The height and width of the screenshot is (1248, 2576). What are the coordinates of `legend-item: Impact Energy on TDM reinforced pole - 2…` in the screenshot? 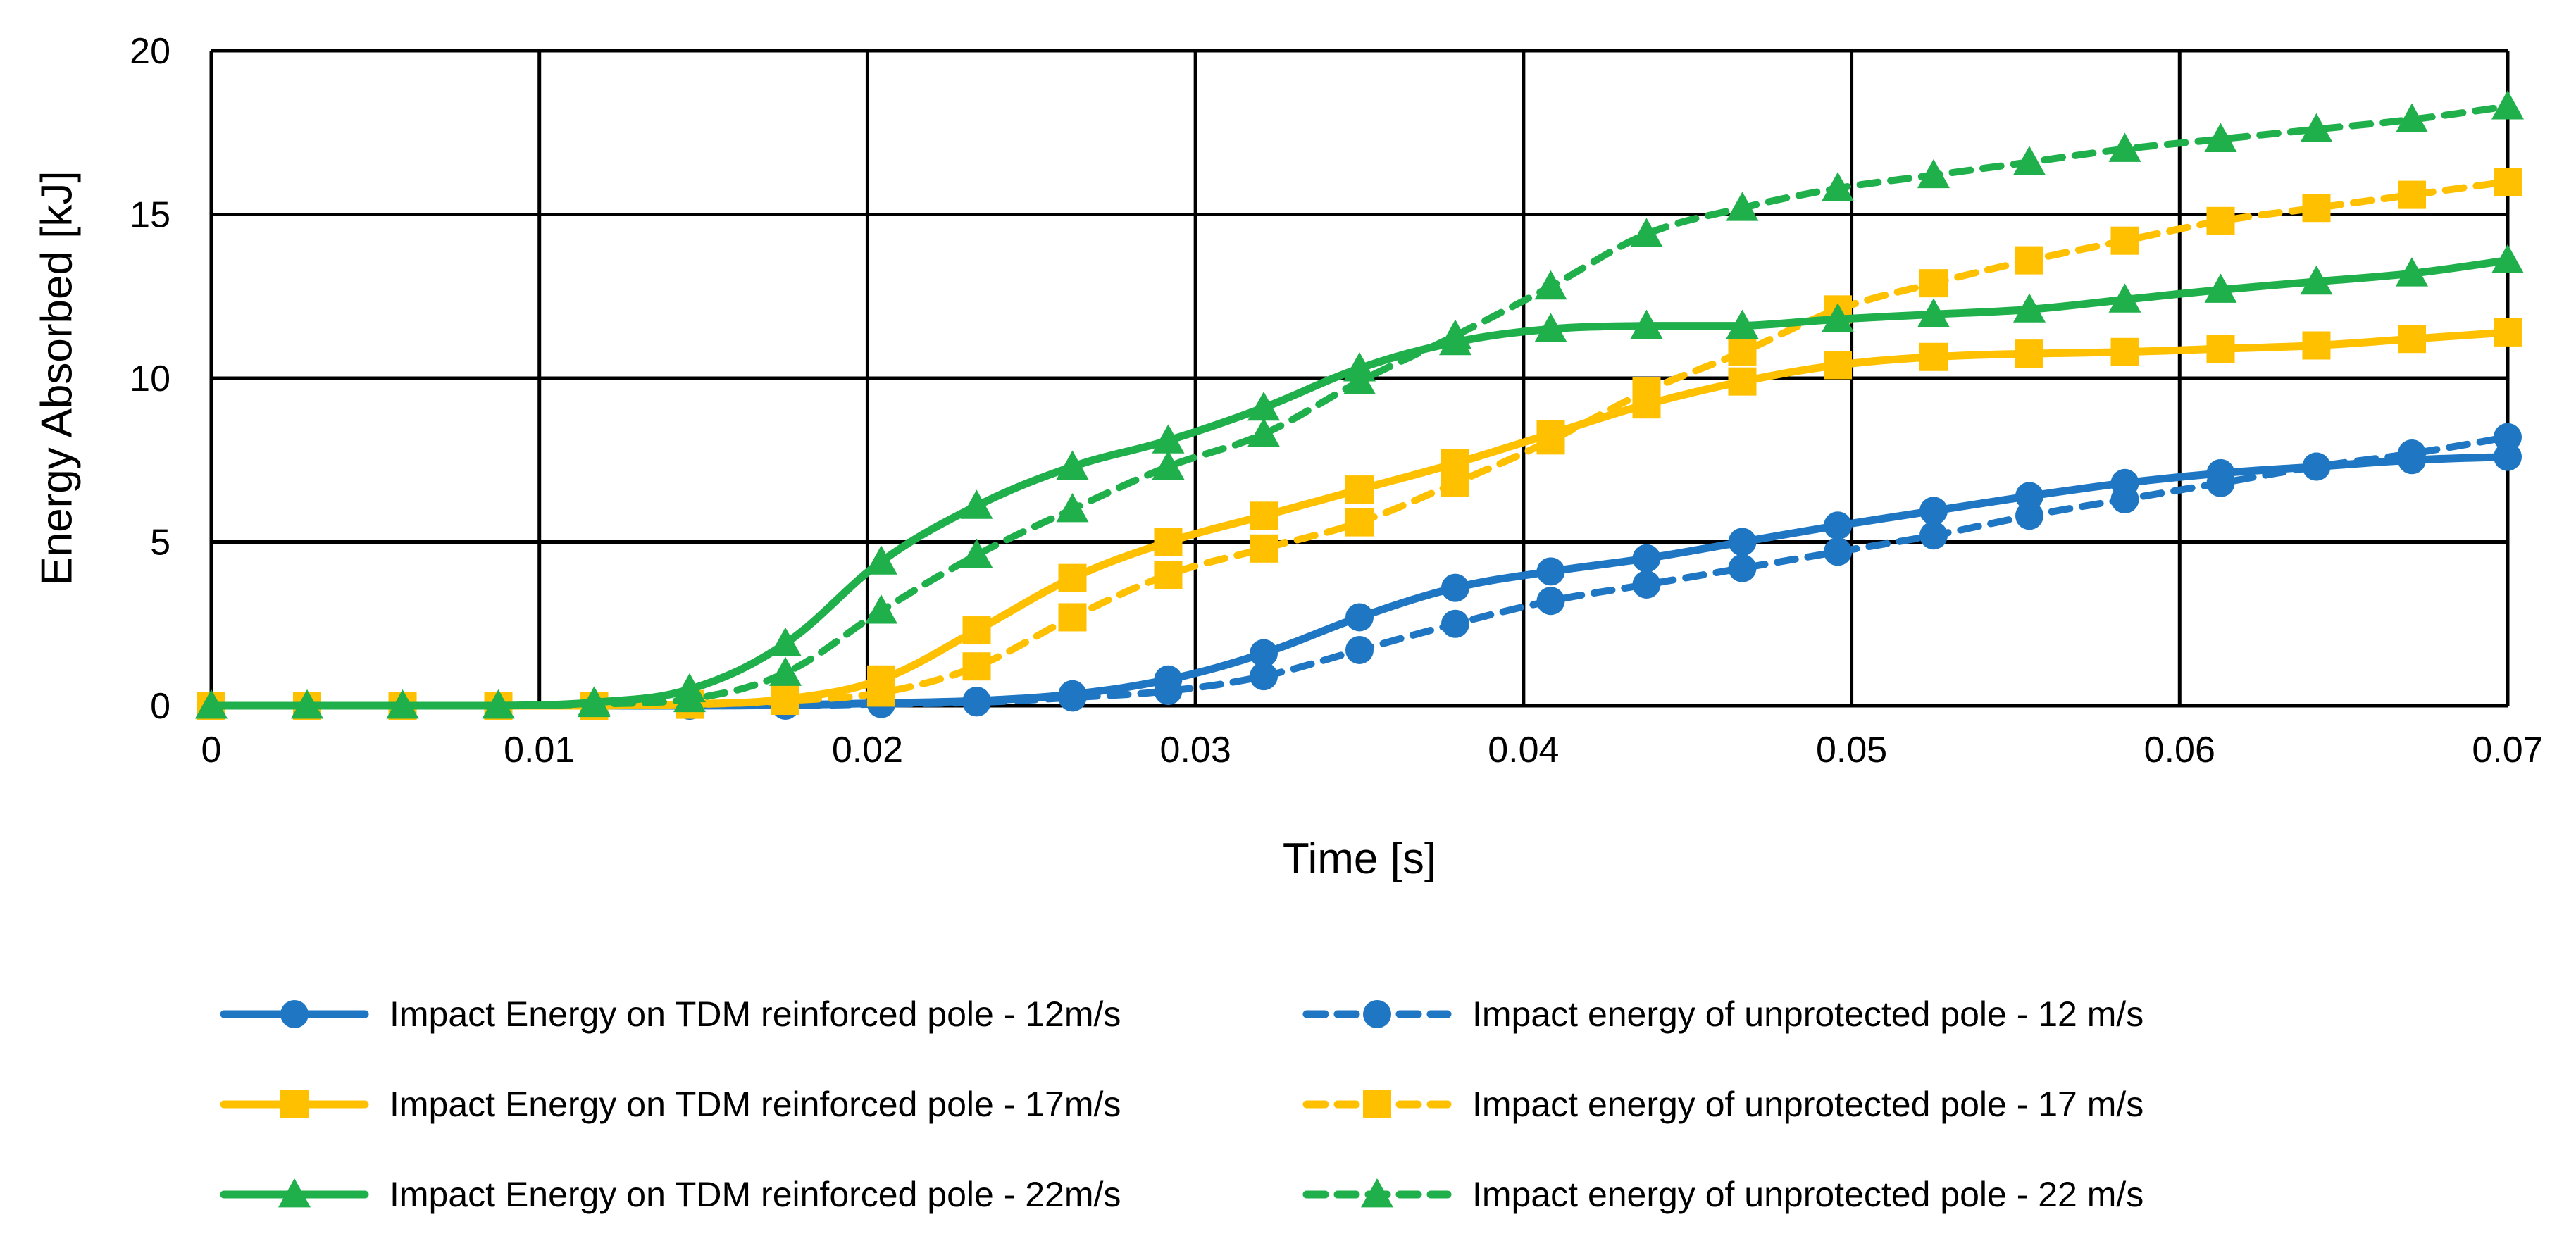 It's located at (670, 1194).